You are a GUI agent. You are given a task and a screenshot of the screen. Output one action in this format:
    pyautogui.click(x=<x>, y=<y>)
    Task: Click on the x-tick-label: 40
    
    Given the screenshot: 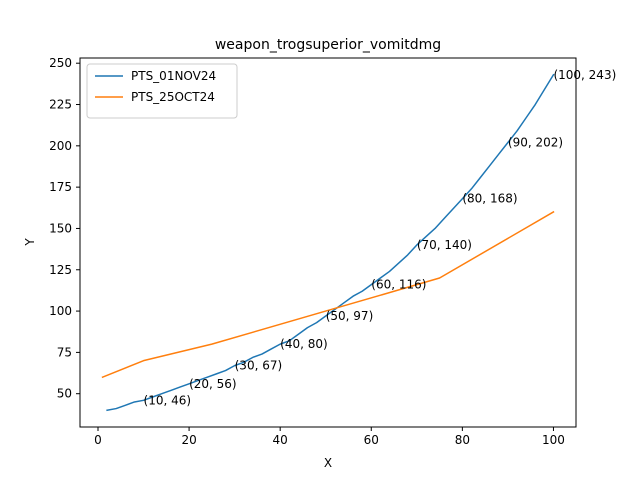 What is the action you would take?
    pyautogui.click(x=280, y=440)
    